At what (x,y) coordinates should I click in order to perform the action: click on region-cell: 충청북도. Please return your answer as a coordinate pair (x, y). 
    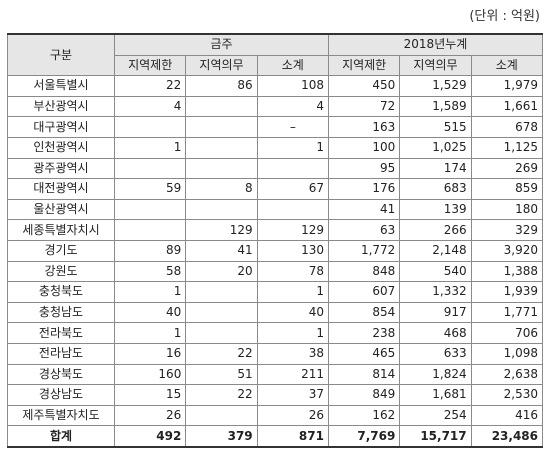
    Looking at the image, I should click on (61, 292).